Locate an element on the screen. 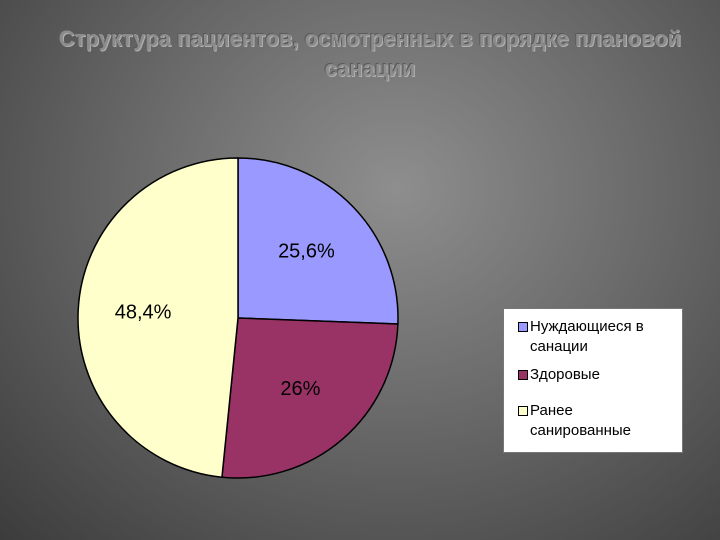 This screenshot has width=720, height=540. data-label: 48,4% is located at coordinates (143, 313).